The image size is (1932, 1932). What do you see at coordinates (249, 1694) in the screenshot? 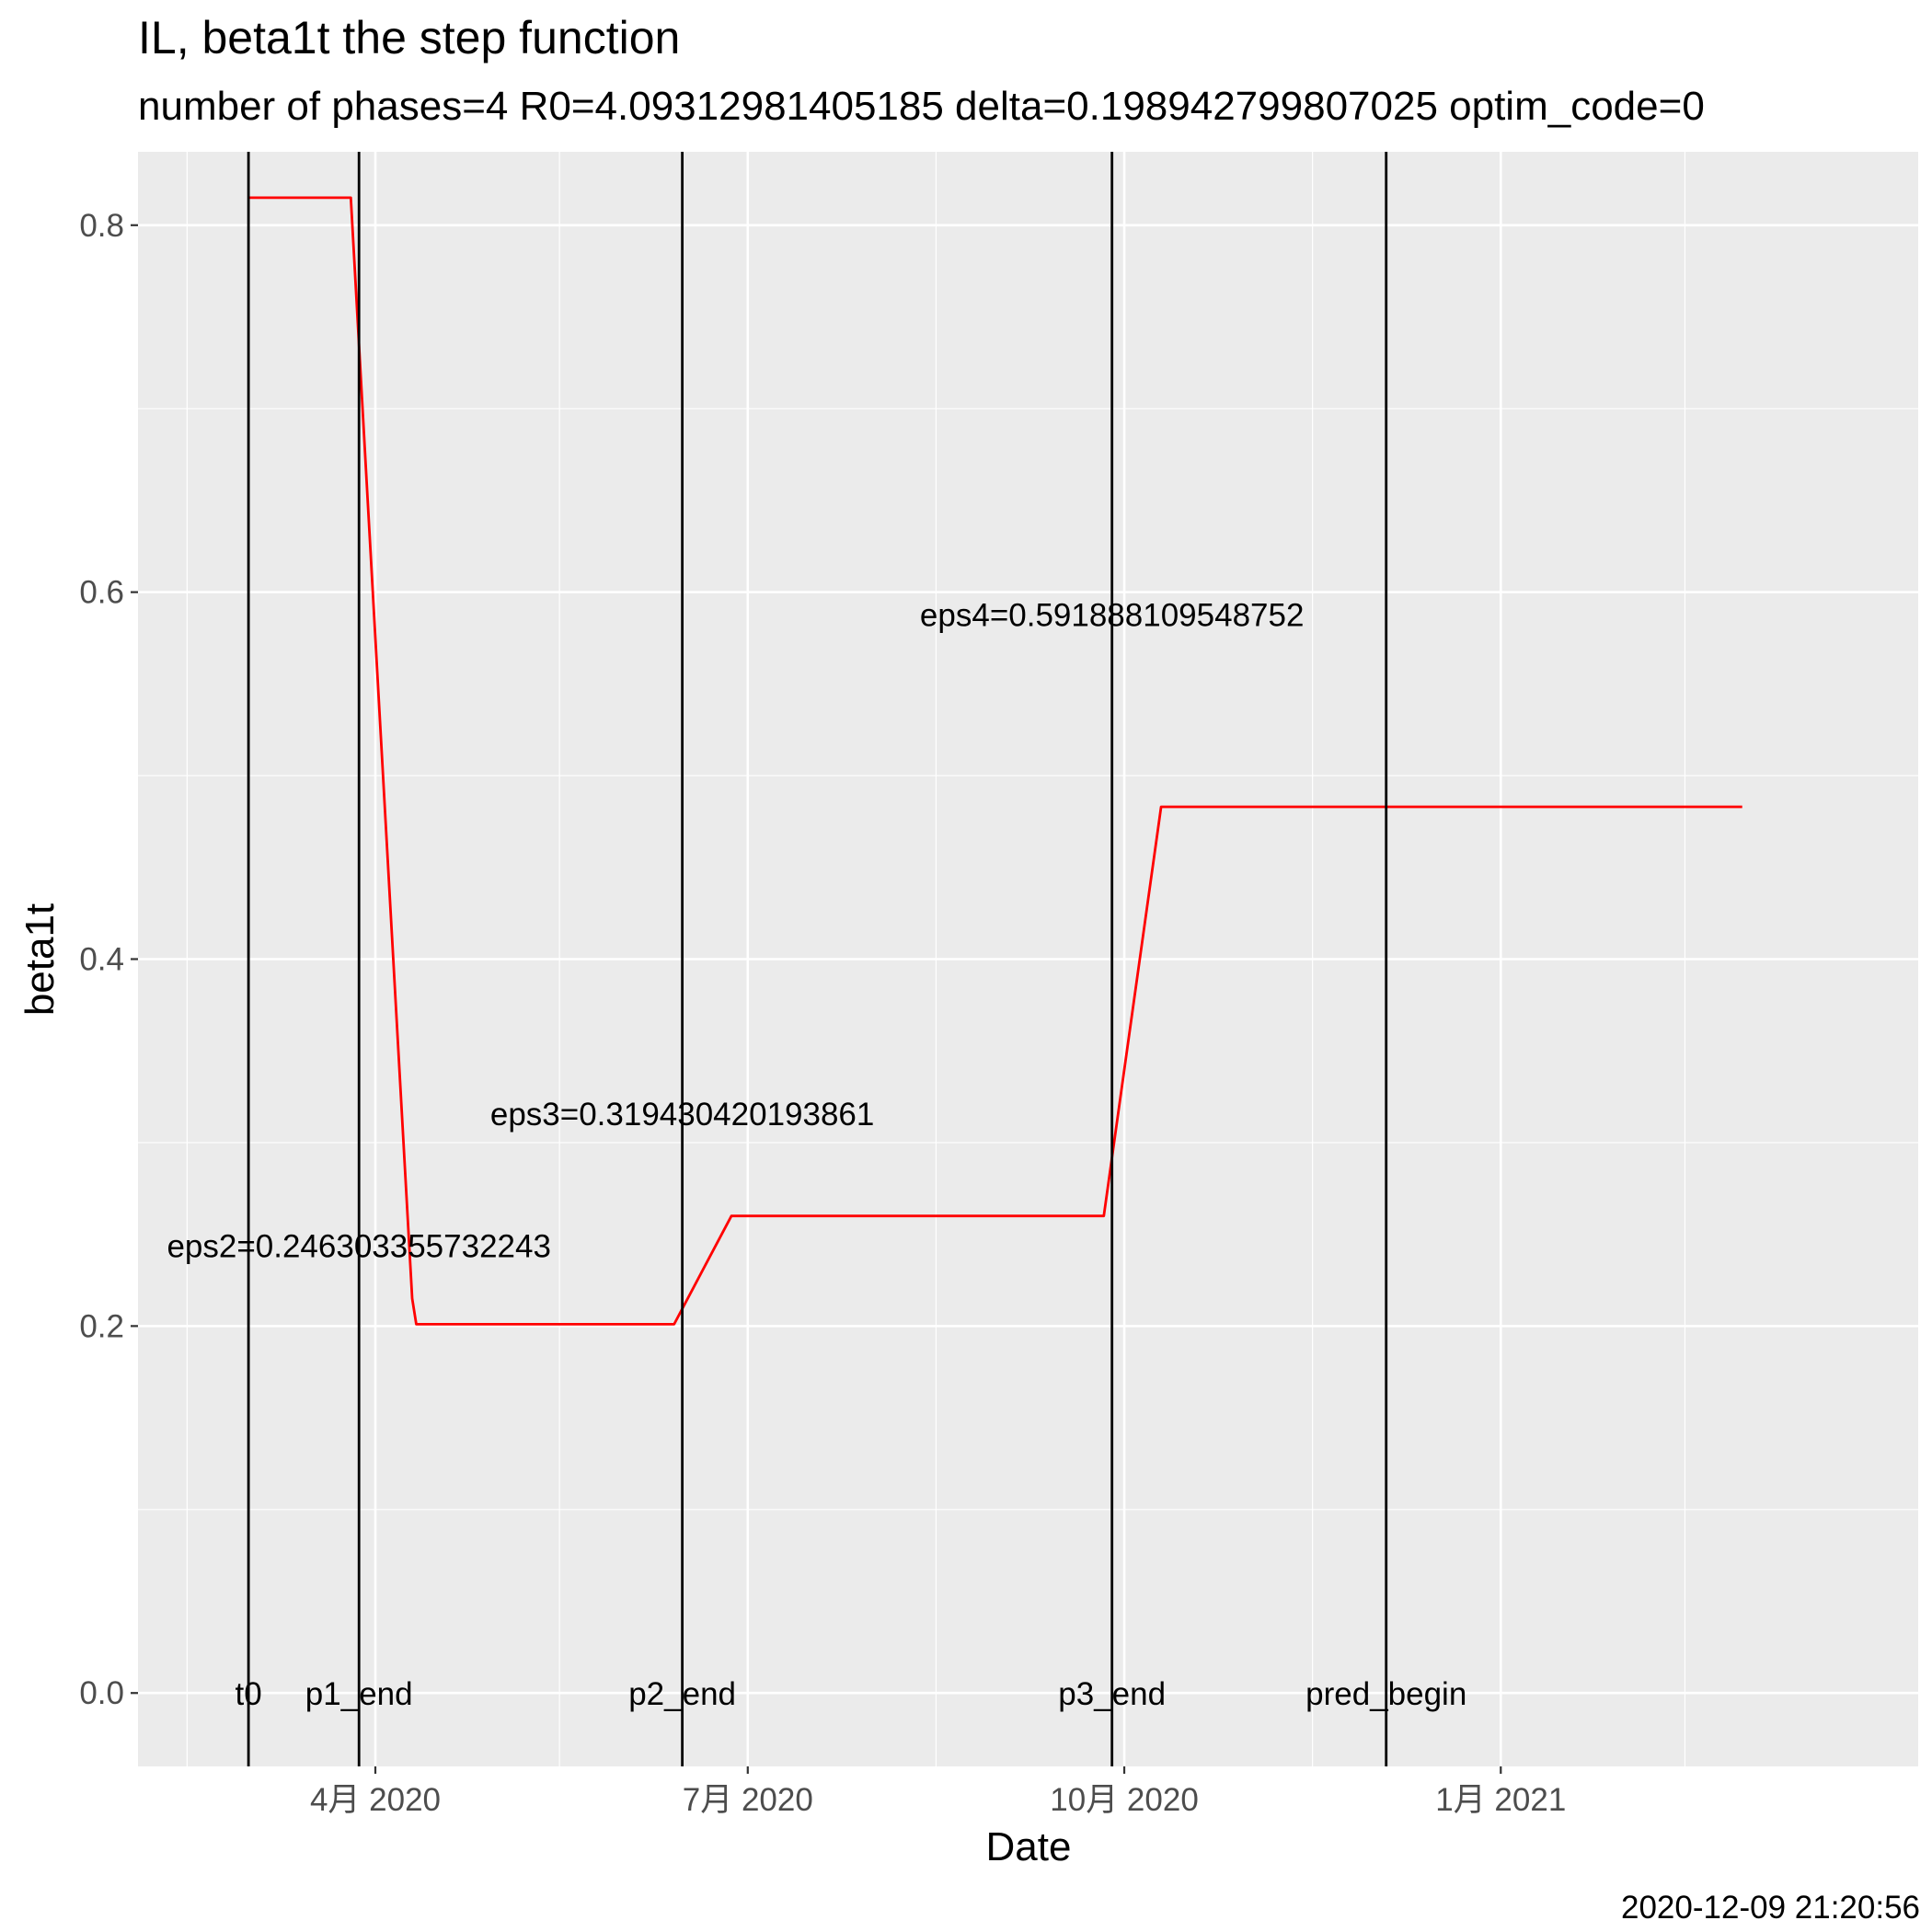
I see `reference-line-label: t0` at bounding box center [249, 1694].